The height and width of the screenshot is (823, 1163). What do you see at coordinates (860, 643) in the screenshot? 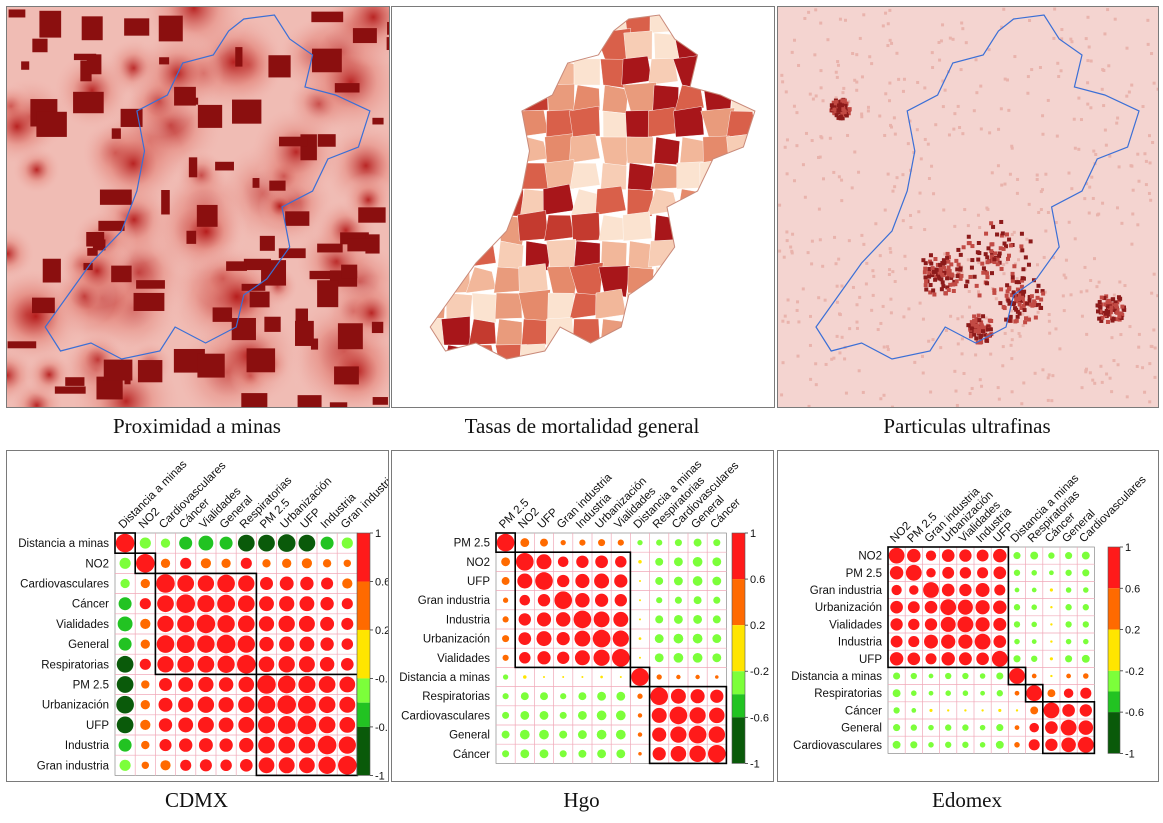
I see `row-label: Industria` at bounding box center [860, 643].